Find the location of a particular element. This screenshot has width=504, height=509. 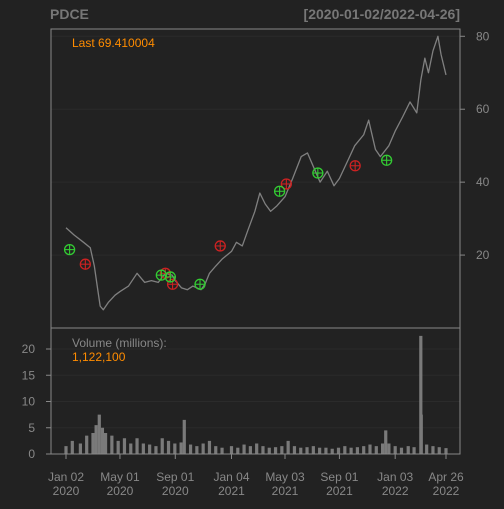

x-tick-label: Jan 04 is located at coordinates (231, 477).